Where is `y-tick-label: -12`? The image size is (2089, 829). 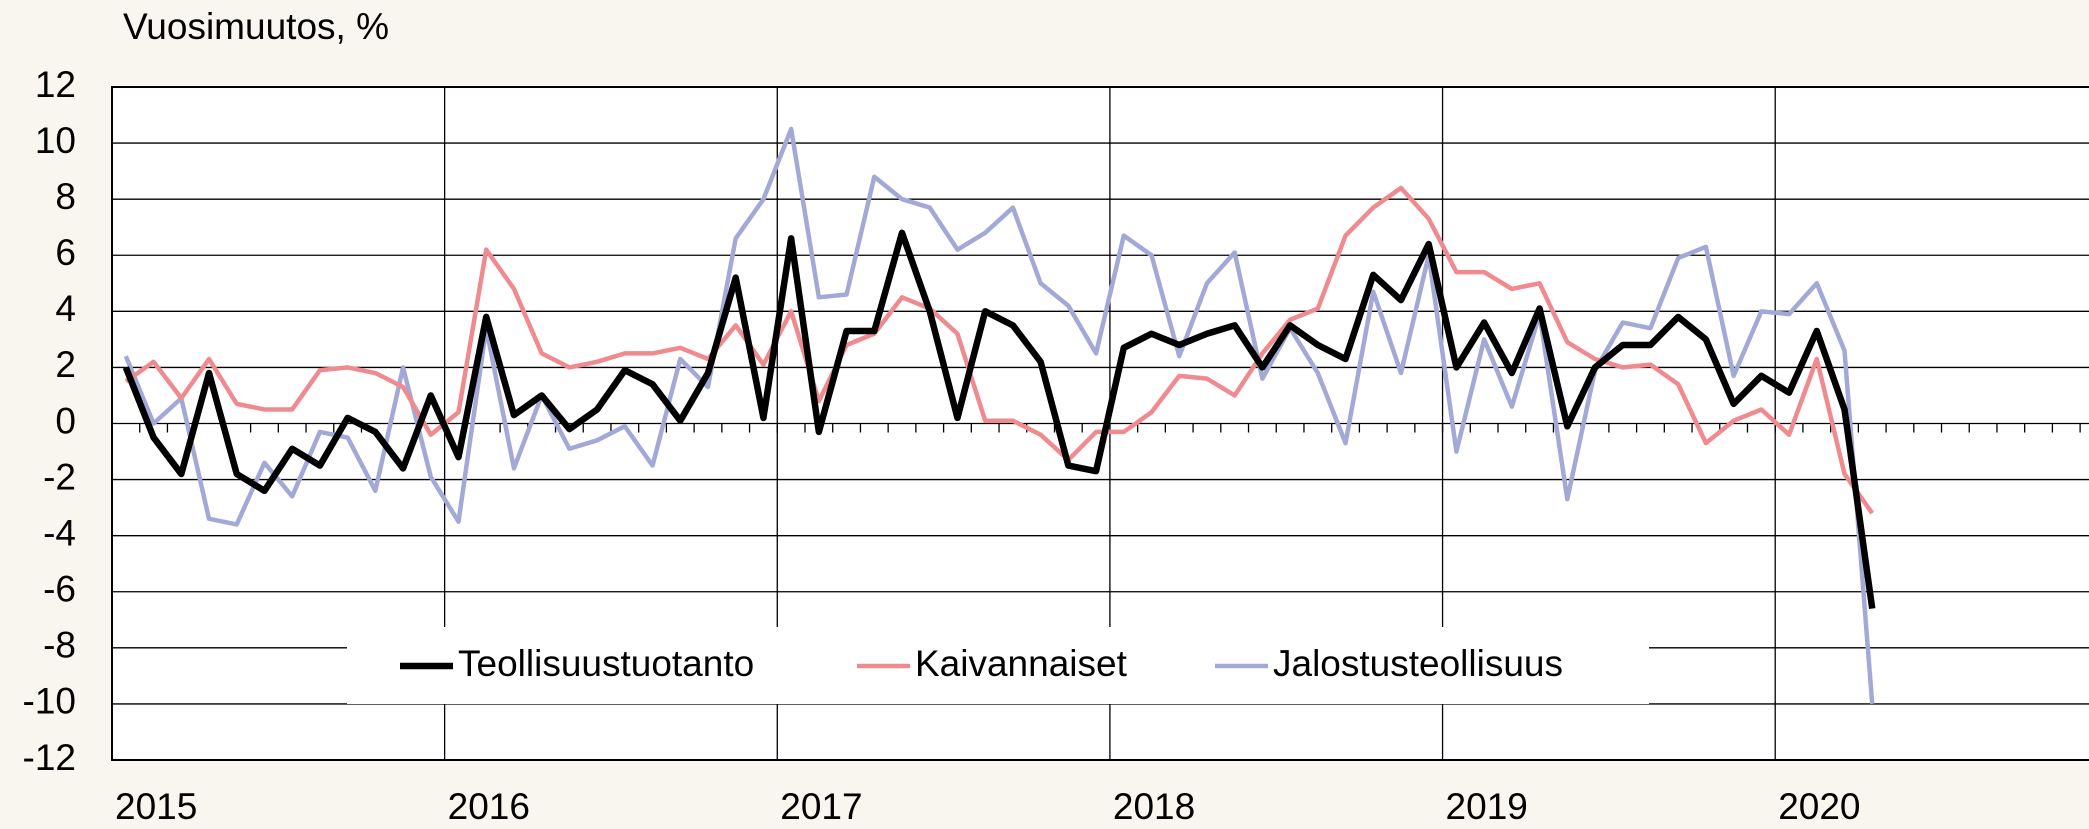 y-tick-label: -12 is located at coordinates (49, 757).